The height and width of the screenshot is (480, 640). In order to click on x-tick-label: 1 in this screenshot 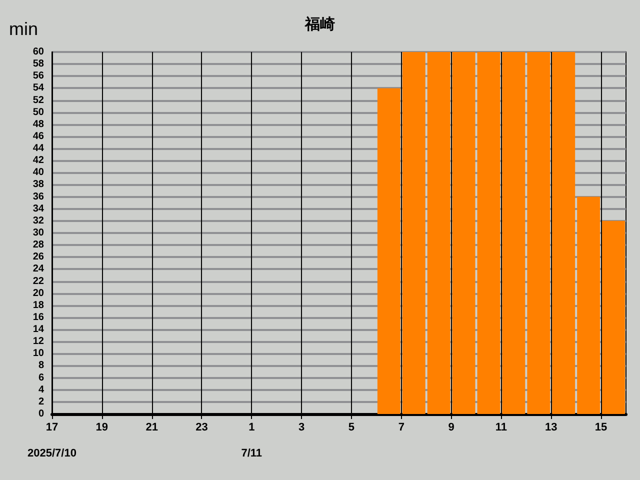, I will do `click(251, 428)`.